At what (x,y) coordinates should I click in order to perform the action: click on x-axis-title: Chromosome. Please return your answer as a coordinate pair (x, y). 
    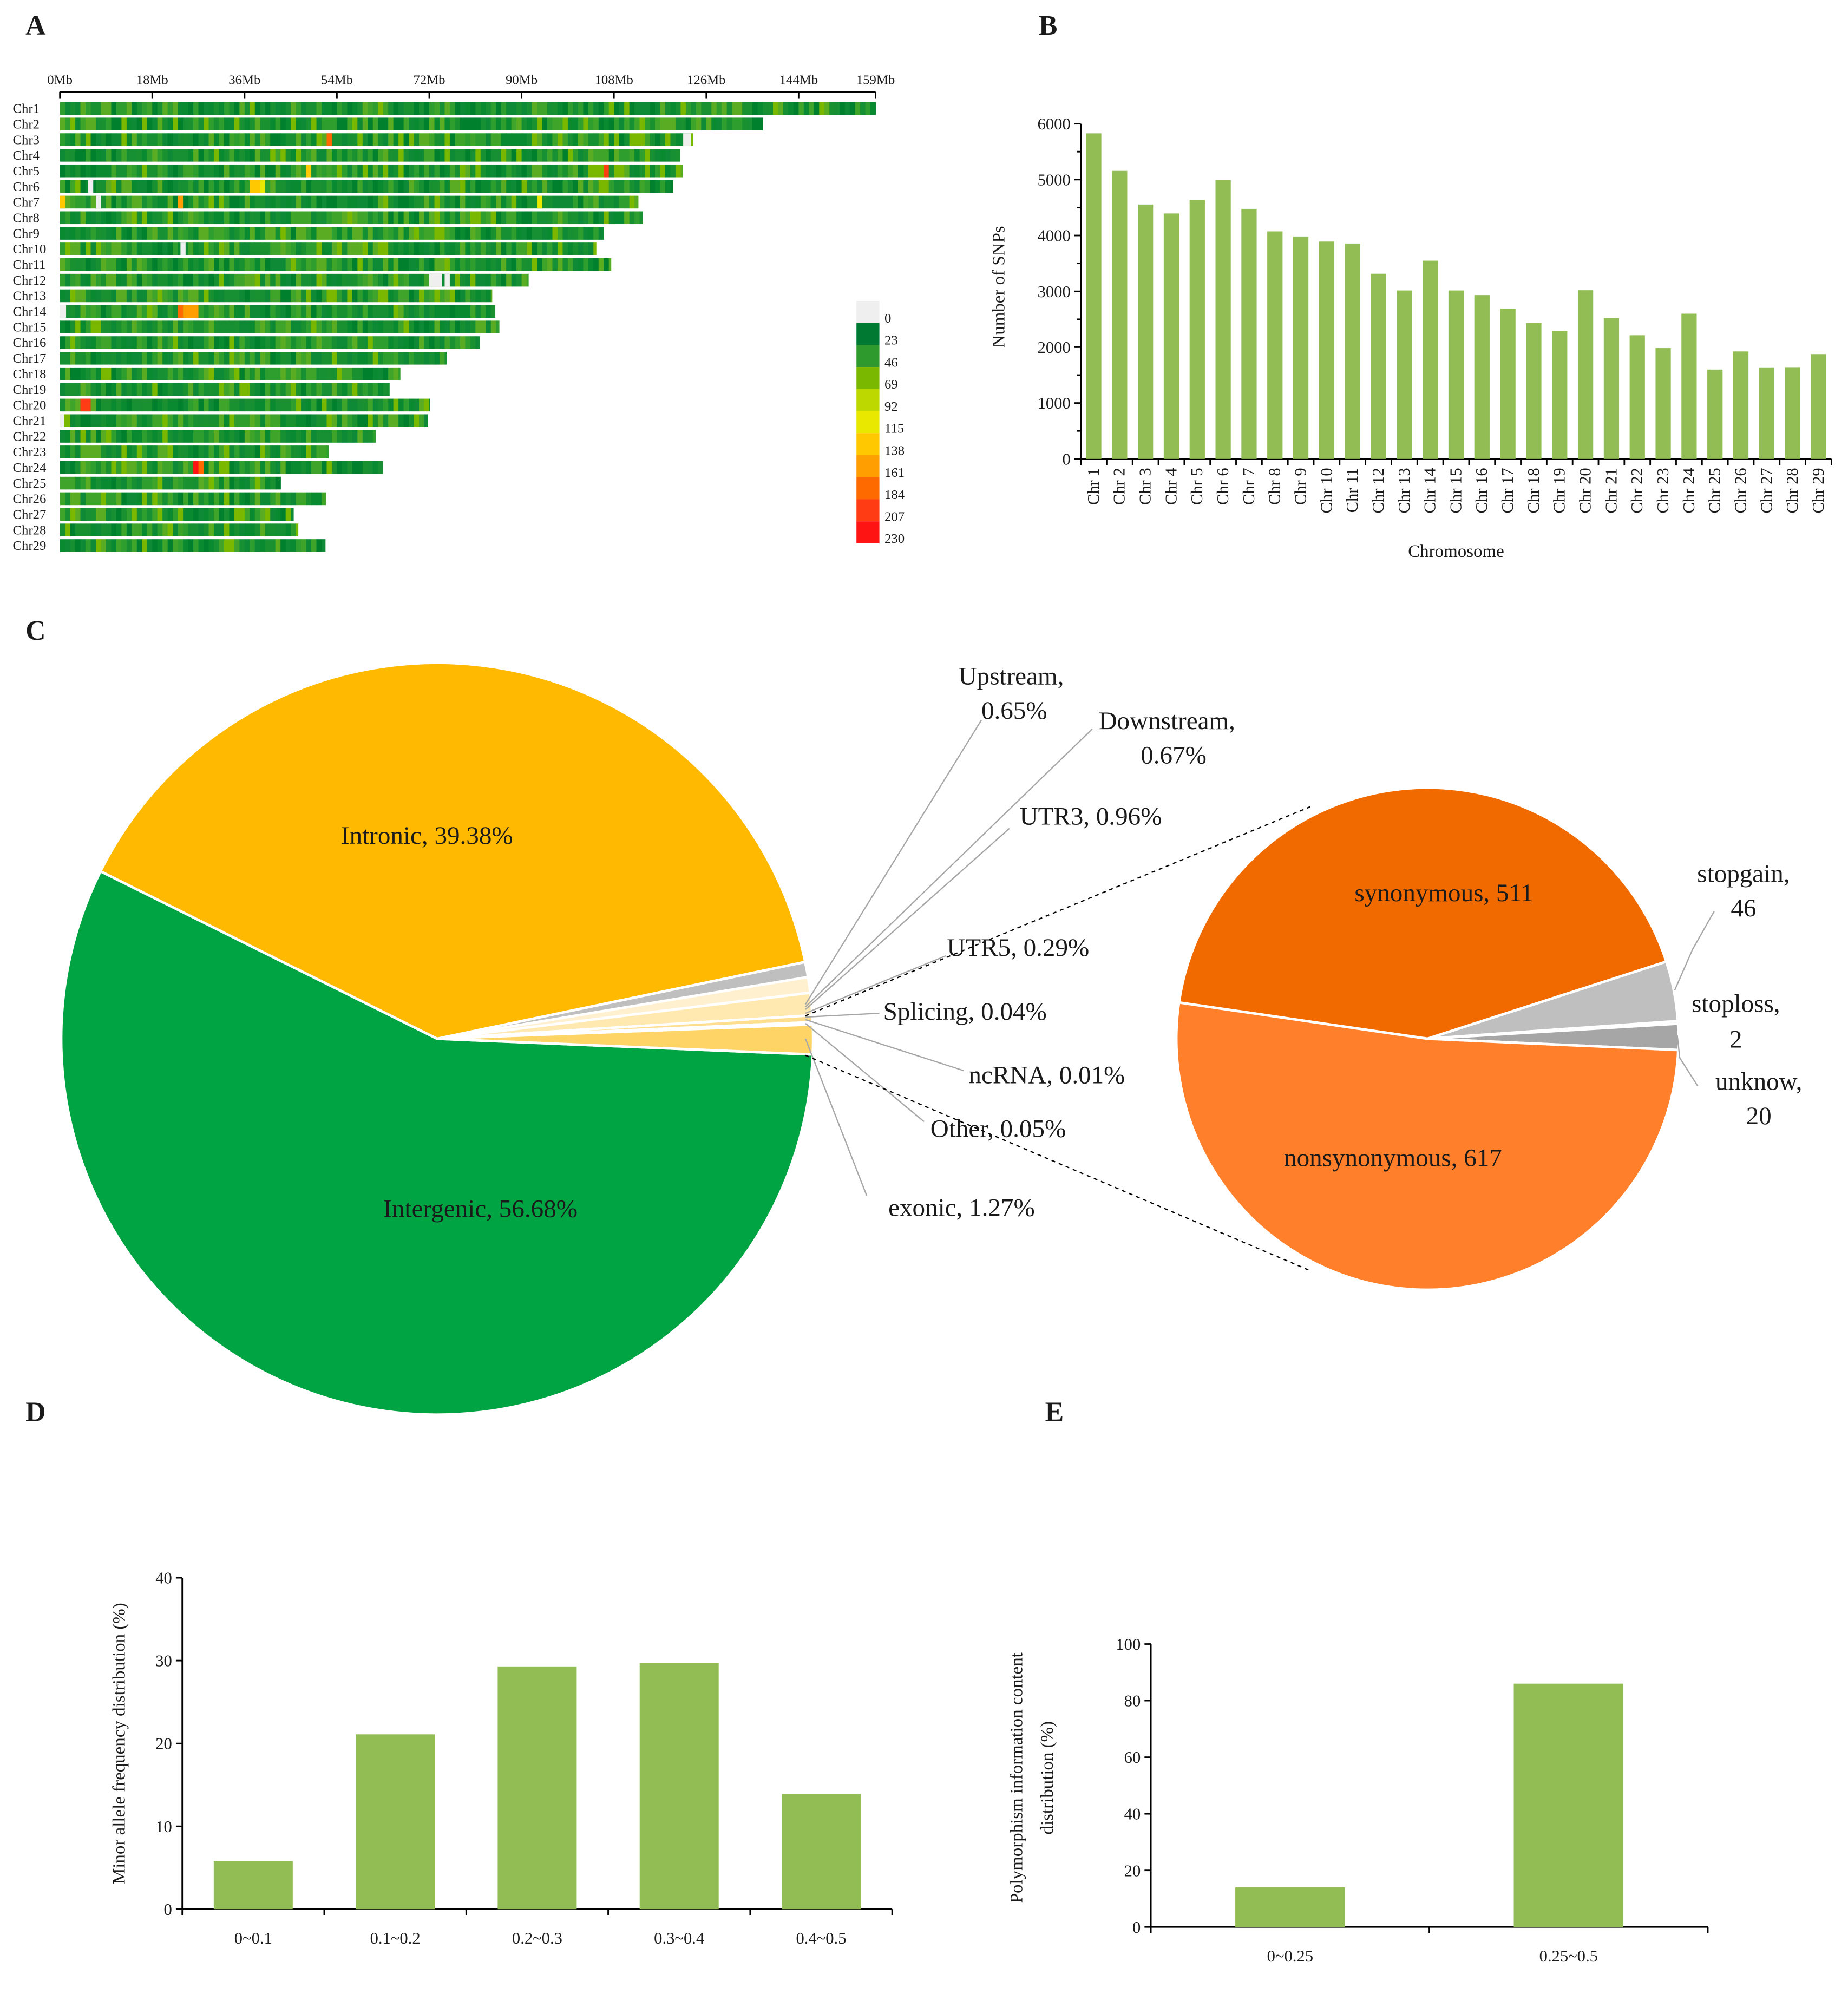
    Looking at the image, I should click on (1456, 551).